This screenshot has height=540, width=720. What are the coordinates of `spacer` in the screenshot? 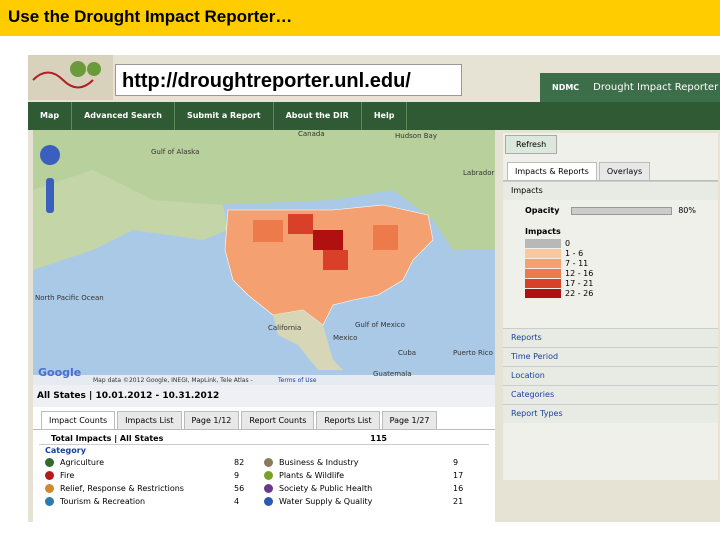 It's located at (610, 313).